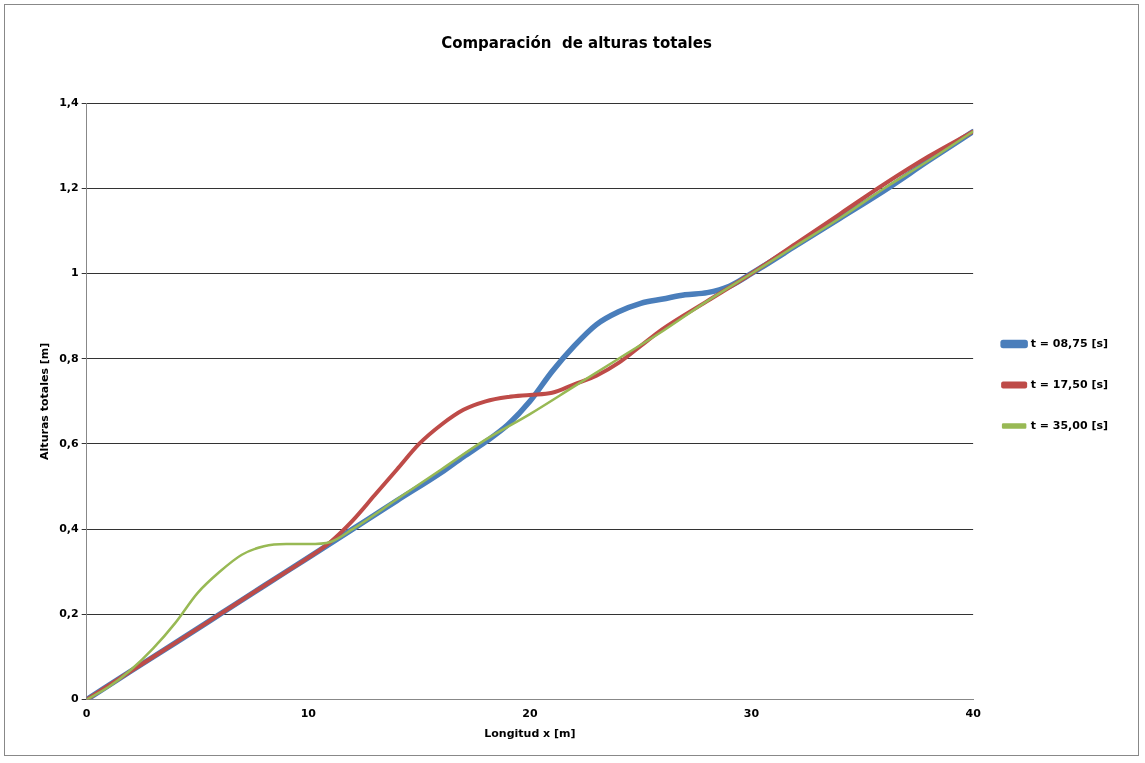 Image resolution: width=1145 pixels, height=763 pixels. What do you see at coordinates (45, 401) in the screenshot?
I see `y-axis-title: Alturas totales [m]` at bounding box center [45, 401].